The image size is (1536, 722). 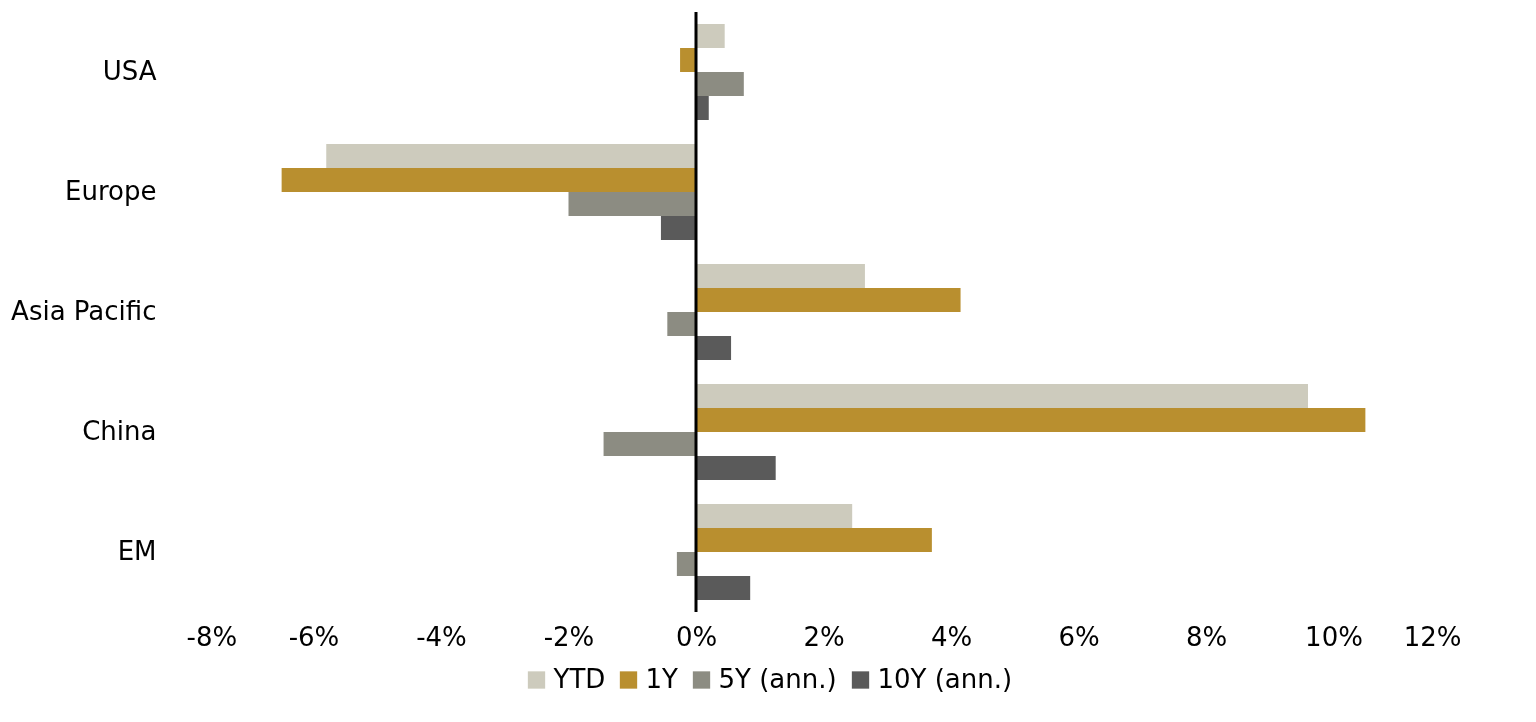 I want to click on x-tick-label: -8%, so click(x=212, y=636).